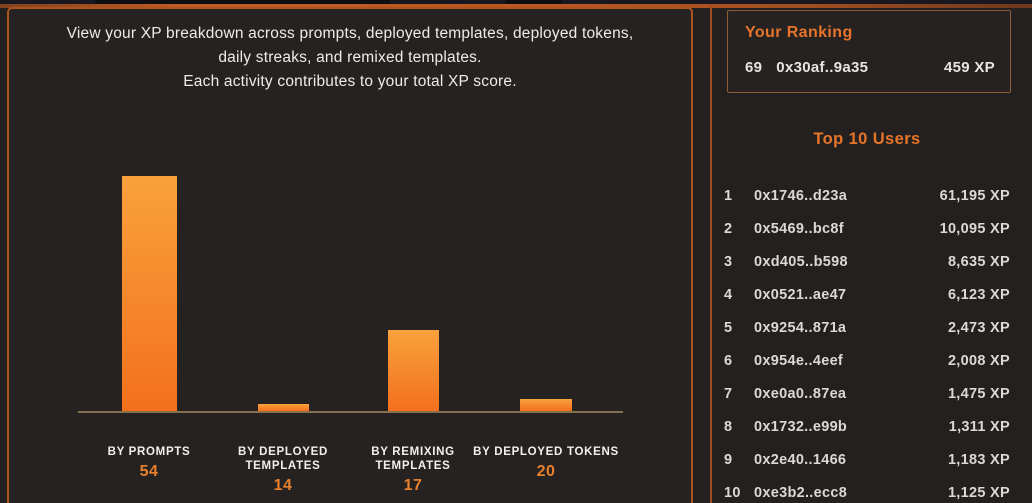 This screenshot has height=503, width=1032. I want to click on chart-category-label: BY PROMPTS, so click(149, 452).